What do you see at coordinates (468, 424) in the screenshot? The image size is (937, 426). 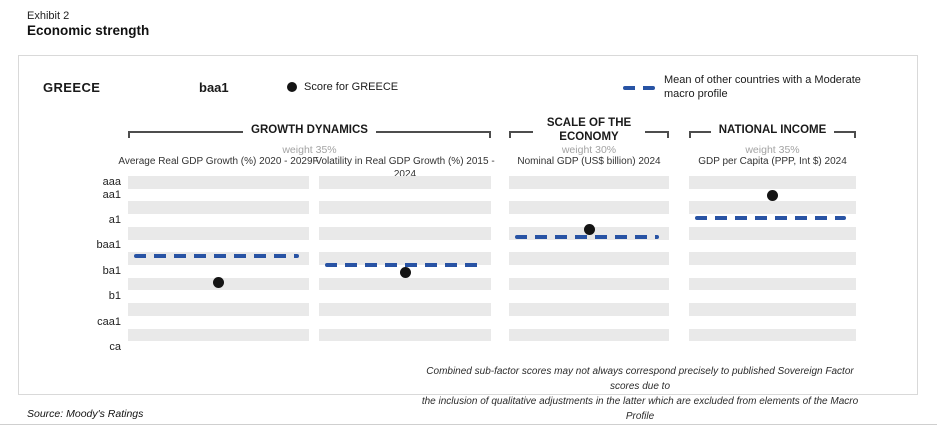 I see `bottom-divider` at bounding box center [468, 424].